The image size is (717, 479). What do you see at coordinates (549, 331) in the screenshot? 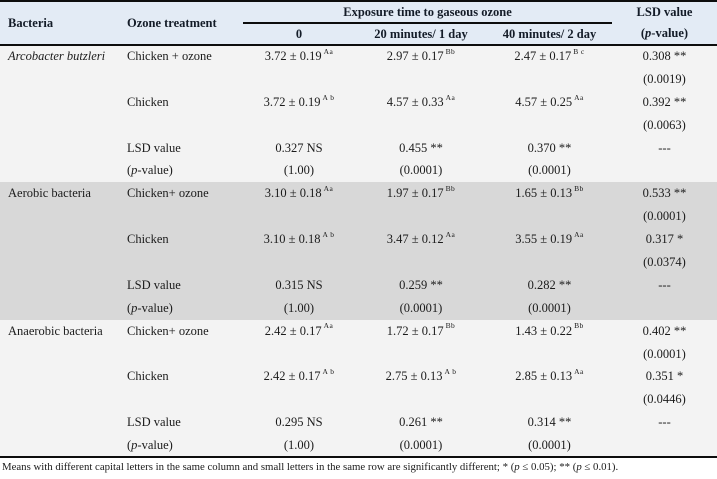
I see `mean-value: 1.43 ± 0.22 Bb` at bounding box center [549, 331].